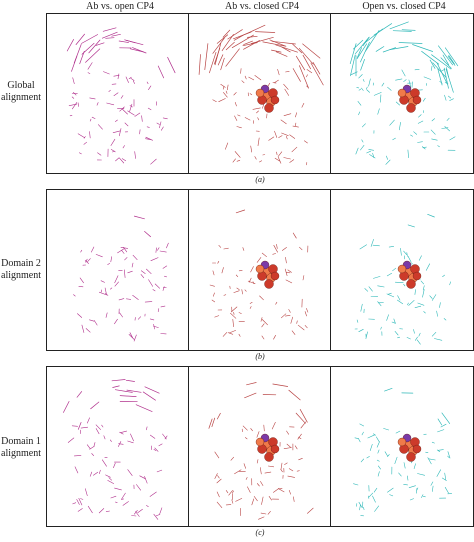  Describe the element at coordinates (21, 91) in the screenshot. I see `row-label-global: Global alignment` at that location.